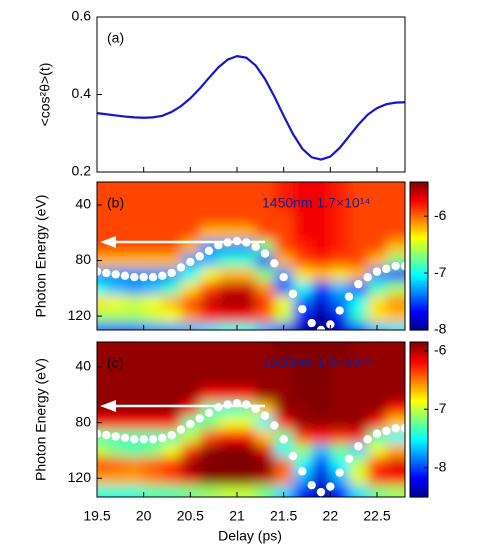 This screenshot has width=477, height=546. I want to click on x-tick-label: 20, so click(144, 516).